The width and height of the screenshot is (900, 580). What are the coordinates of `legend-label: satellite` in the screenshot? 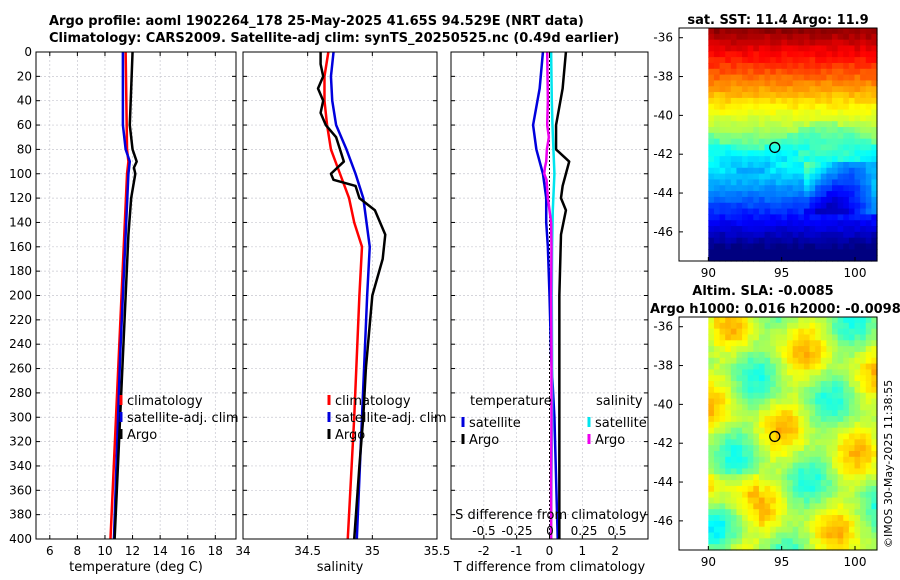 It's located at (621, 423).